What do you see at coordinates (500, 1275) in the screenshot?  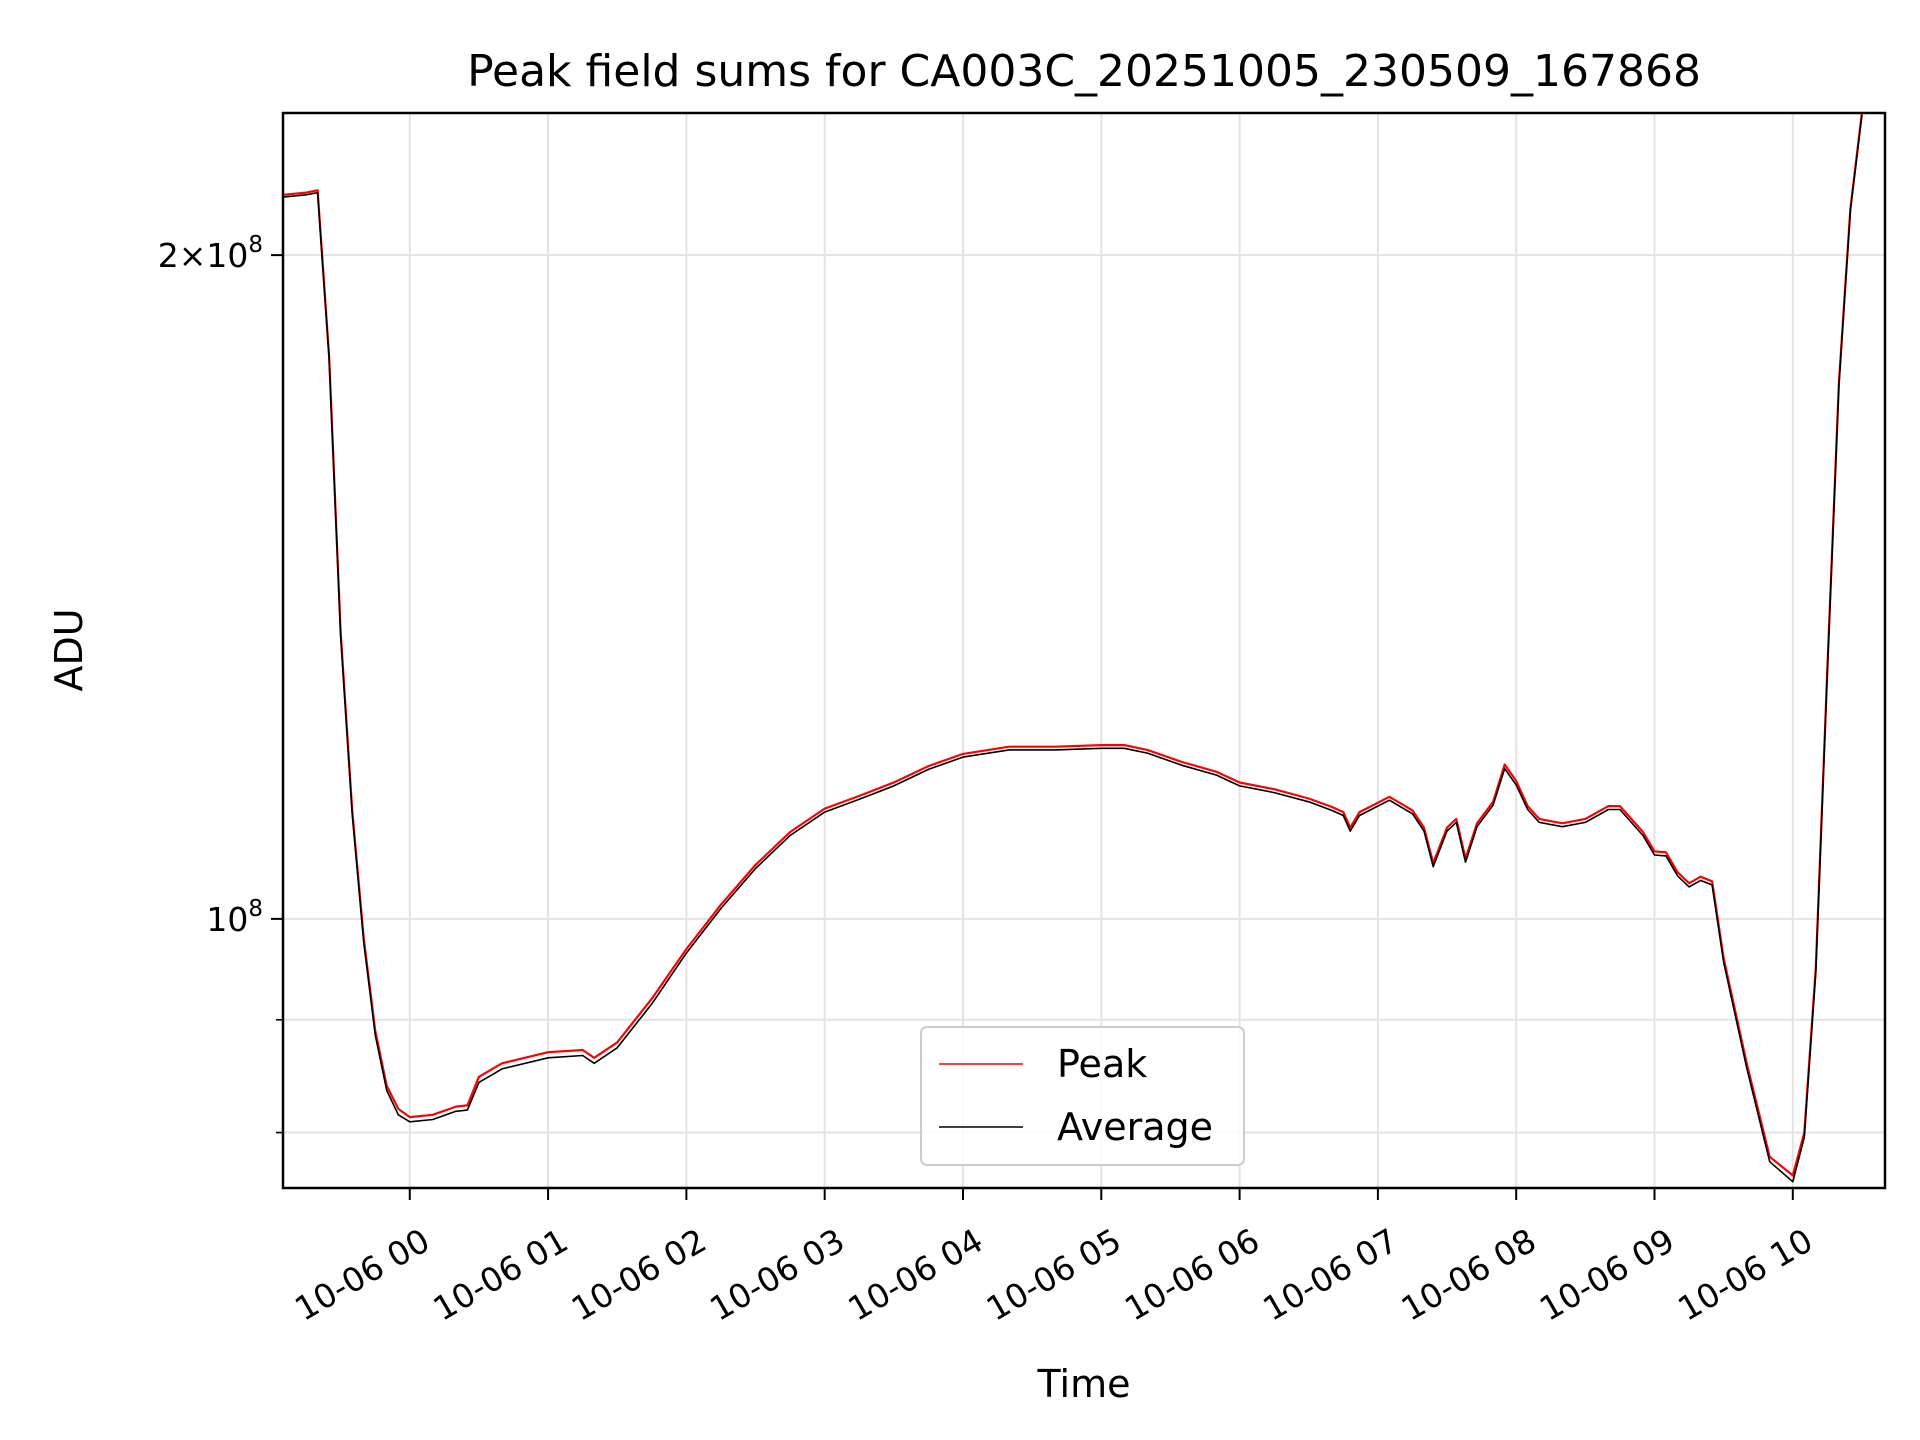 I see `x-tick-label: 10-06 01` at bounding box center [500, 1275].